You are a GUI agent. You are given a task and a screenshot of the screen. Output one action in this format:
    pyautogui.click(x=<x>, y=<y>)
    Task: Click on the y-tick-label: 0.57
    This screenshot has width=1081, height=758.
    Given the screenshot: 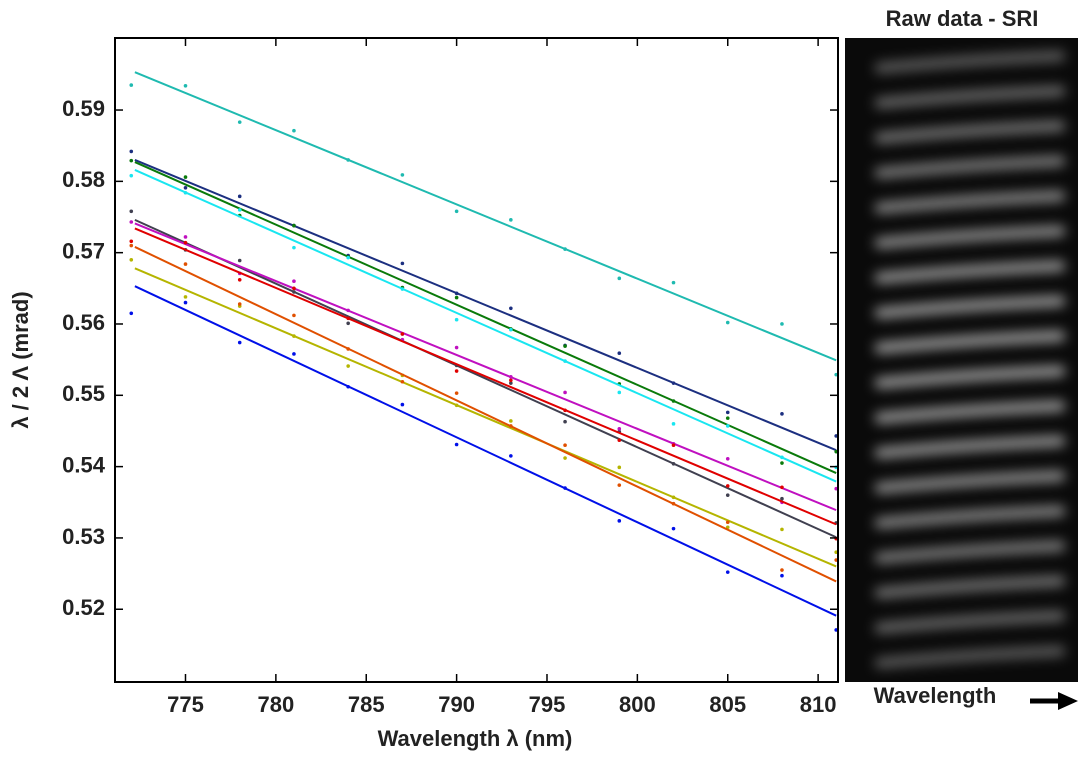 What is the action you would take?
    pyautogui.click(x=83, y=250)
    